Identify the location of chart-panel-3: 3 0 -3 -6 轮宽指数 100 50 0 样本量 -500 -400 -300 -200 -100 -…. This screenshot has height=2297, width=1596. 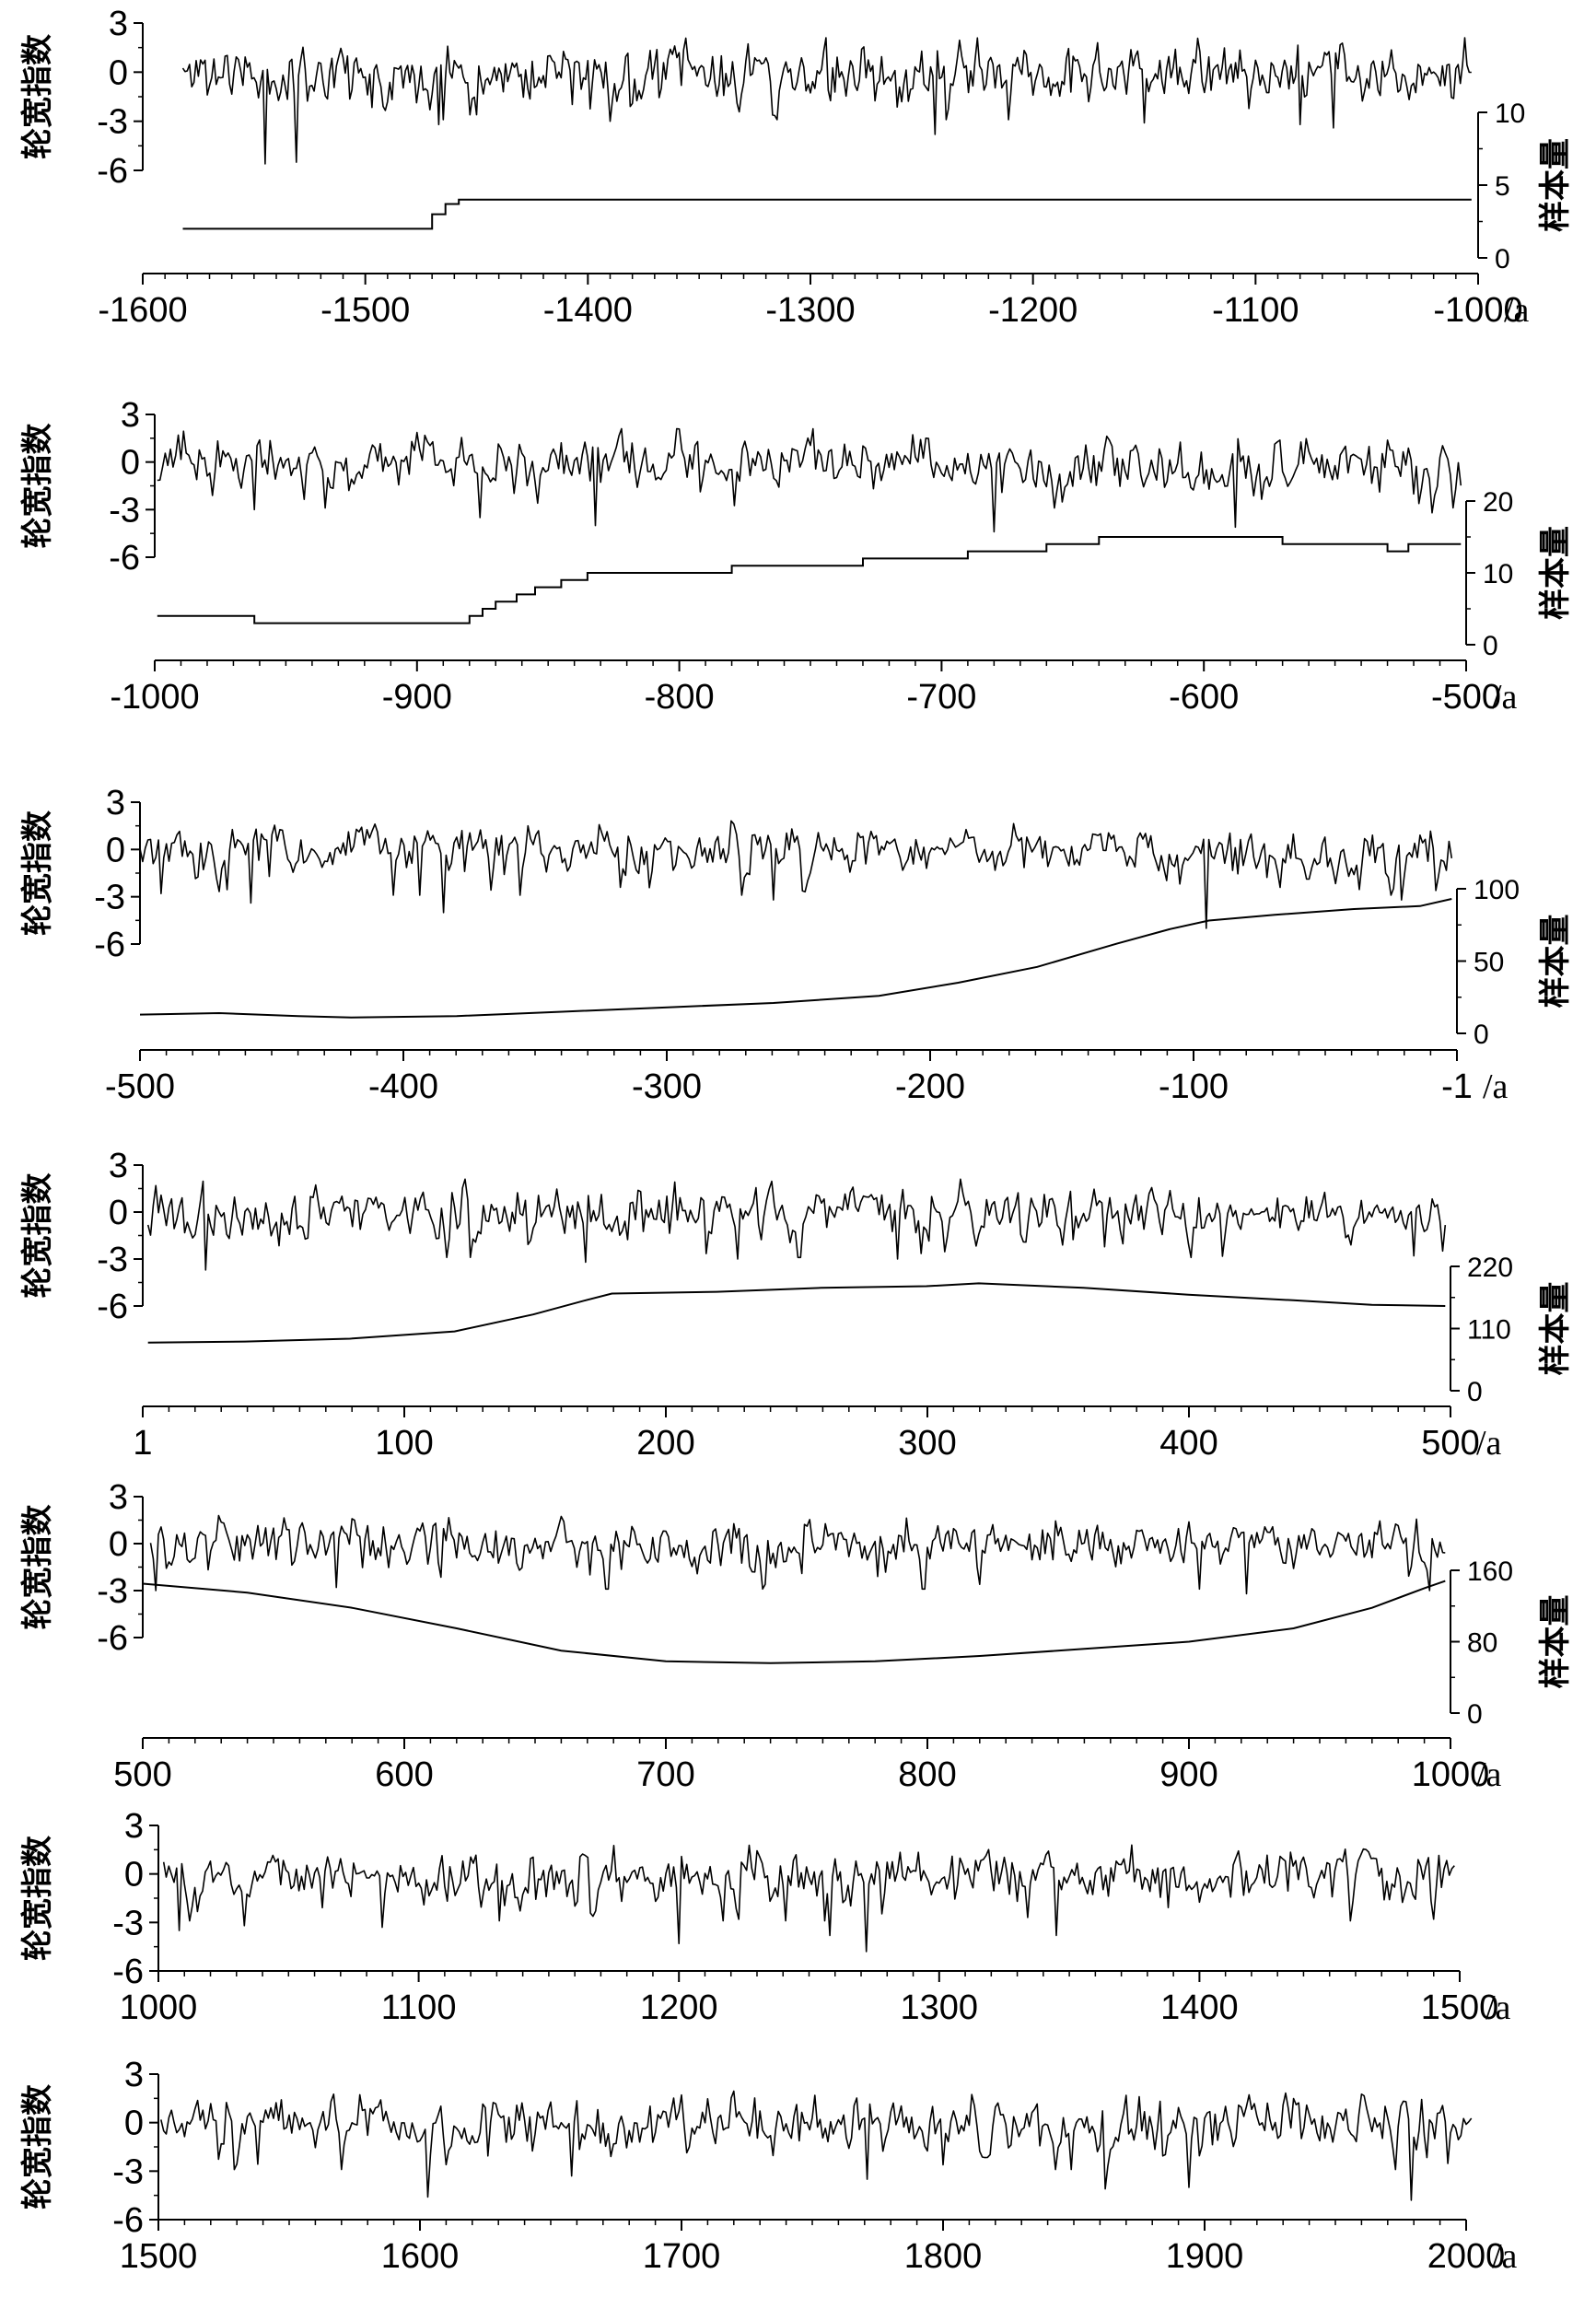
(796, 945).